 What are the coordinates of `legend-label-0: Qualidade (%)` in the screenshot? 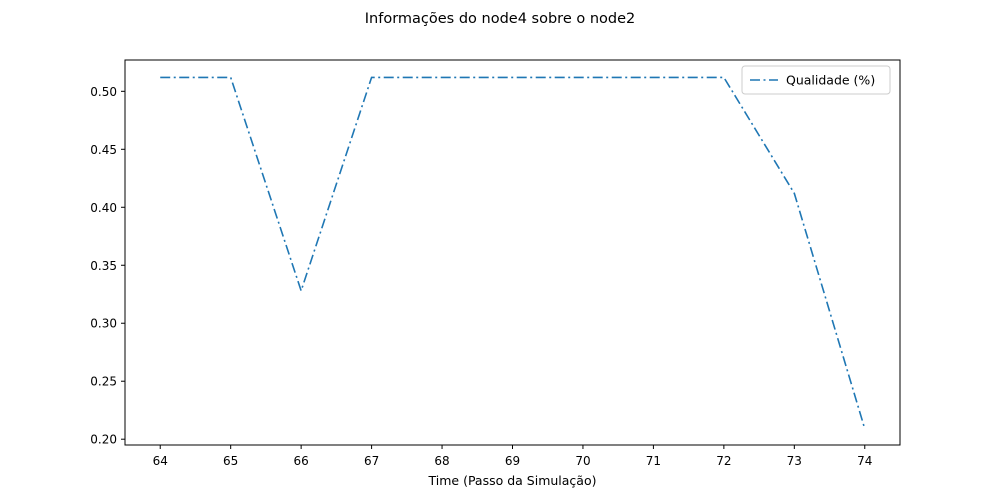 It's located at (830, 80).